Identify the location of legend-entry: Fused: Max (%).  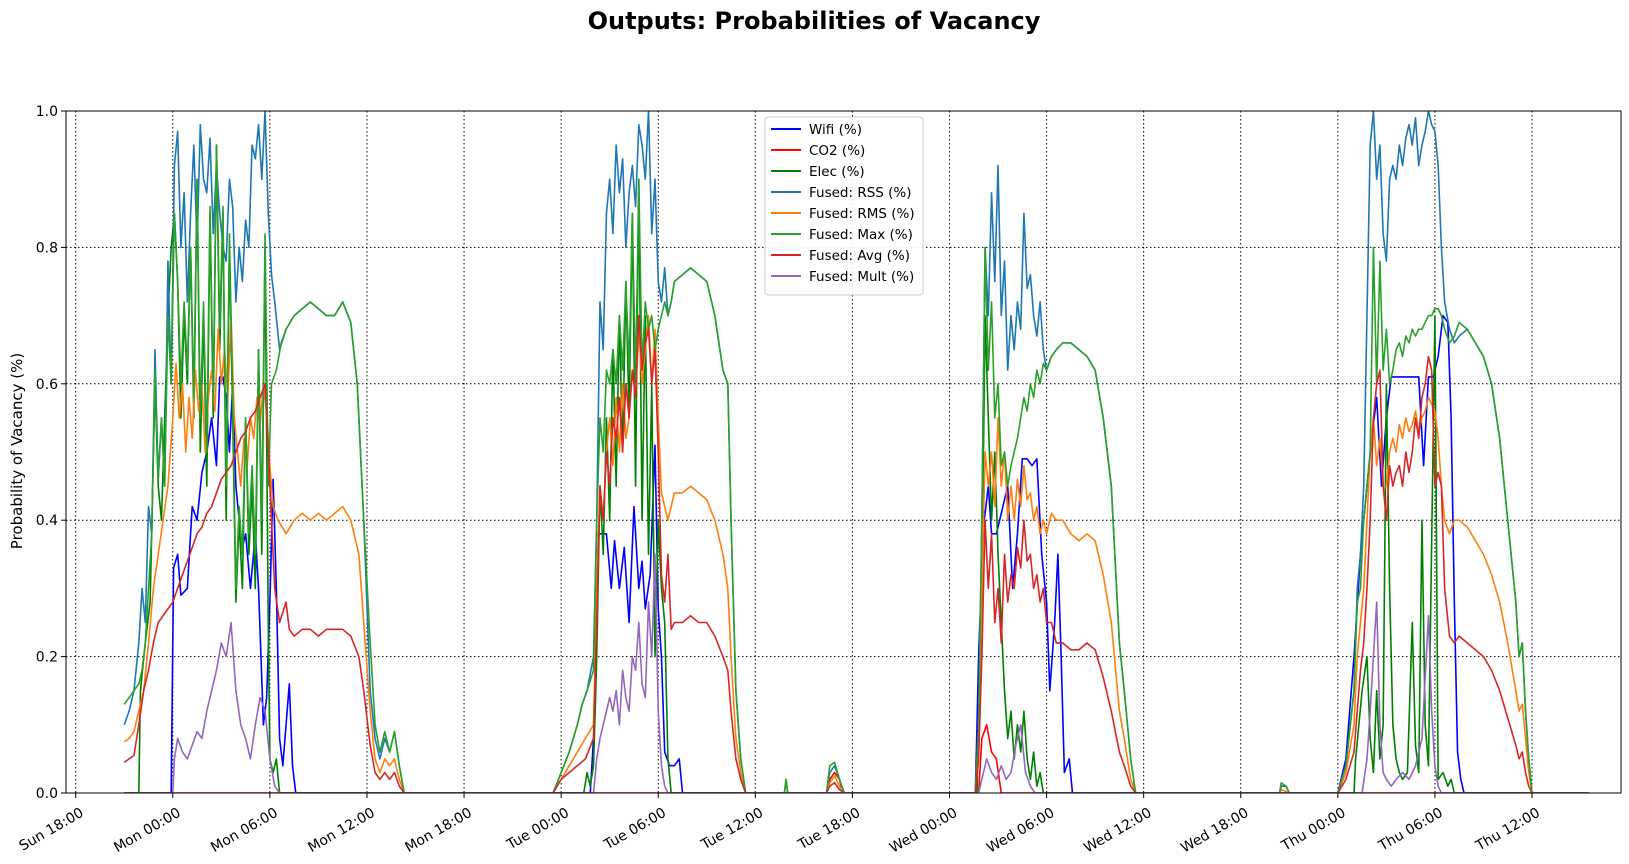
(861, 235).